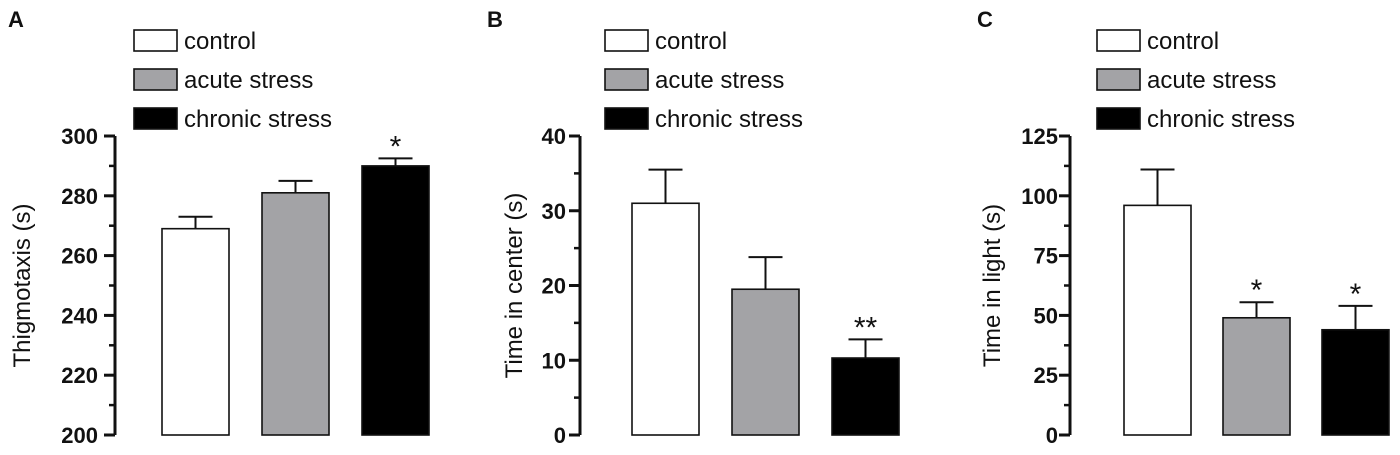 The width and height of the screenshot is (1400, 455). Describe the element at coordinates (1039, 196) in the screenshot. I see `y-tick-label: 100` at that location.